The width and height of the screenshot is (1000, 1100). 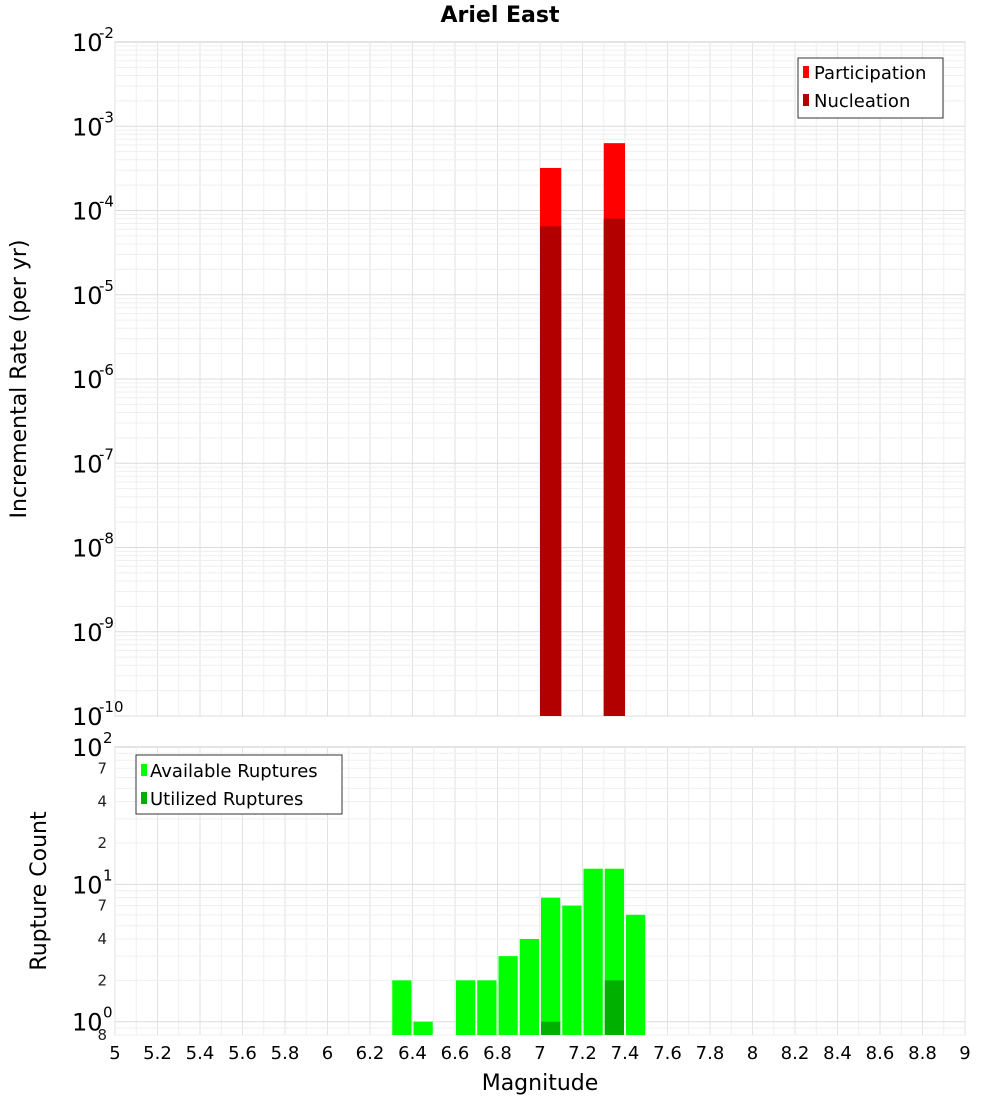 I want to click on x-tick-label: 5.2, so click(x=157, y=1053).